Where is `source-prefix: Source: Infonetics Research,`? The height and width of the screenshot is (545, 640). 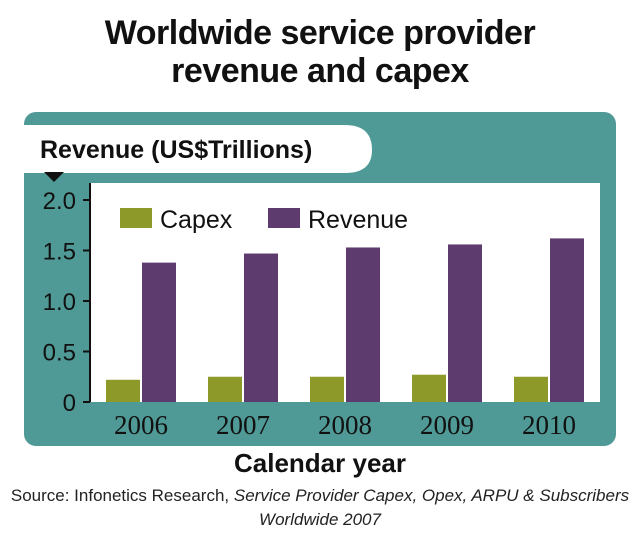
source-prefix: Source: Infonetics Research, is located at coordinates (122, 495).